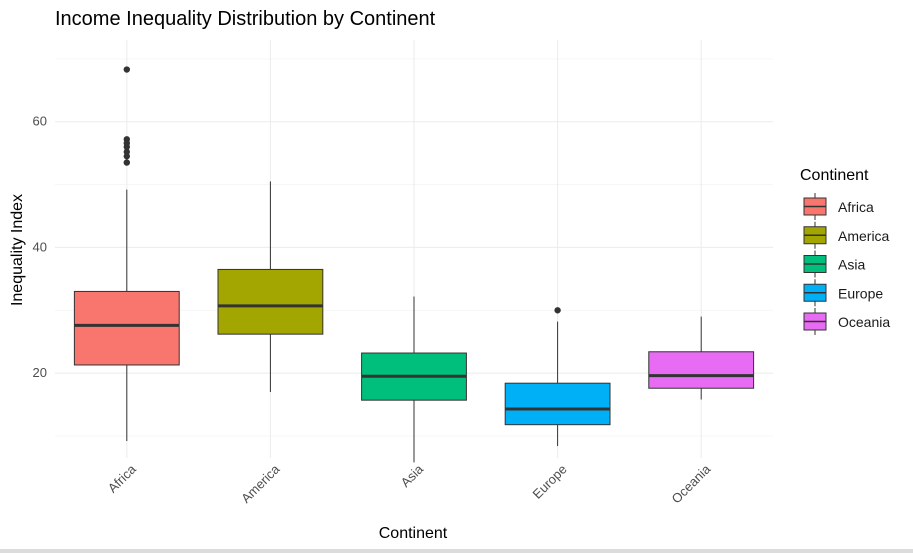  I want to click on y-tick-label: 60, so click(40, 121).